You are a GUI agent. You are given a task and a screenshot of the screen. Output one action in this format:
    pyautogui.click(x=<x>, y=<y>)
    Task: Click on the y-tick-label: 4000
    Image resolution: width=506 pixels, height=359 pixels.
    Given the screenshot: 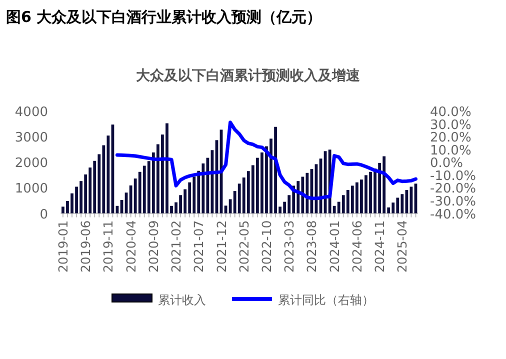 What is the action you would take?
    pyautogui.click(x=31, y=112)
    